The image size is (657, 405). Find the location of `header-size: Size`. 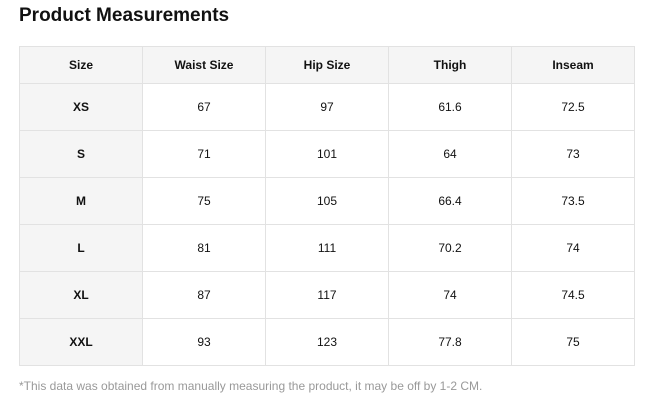

header-size: Size is located at coordinates (81, 65).